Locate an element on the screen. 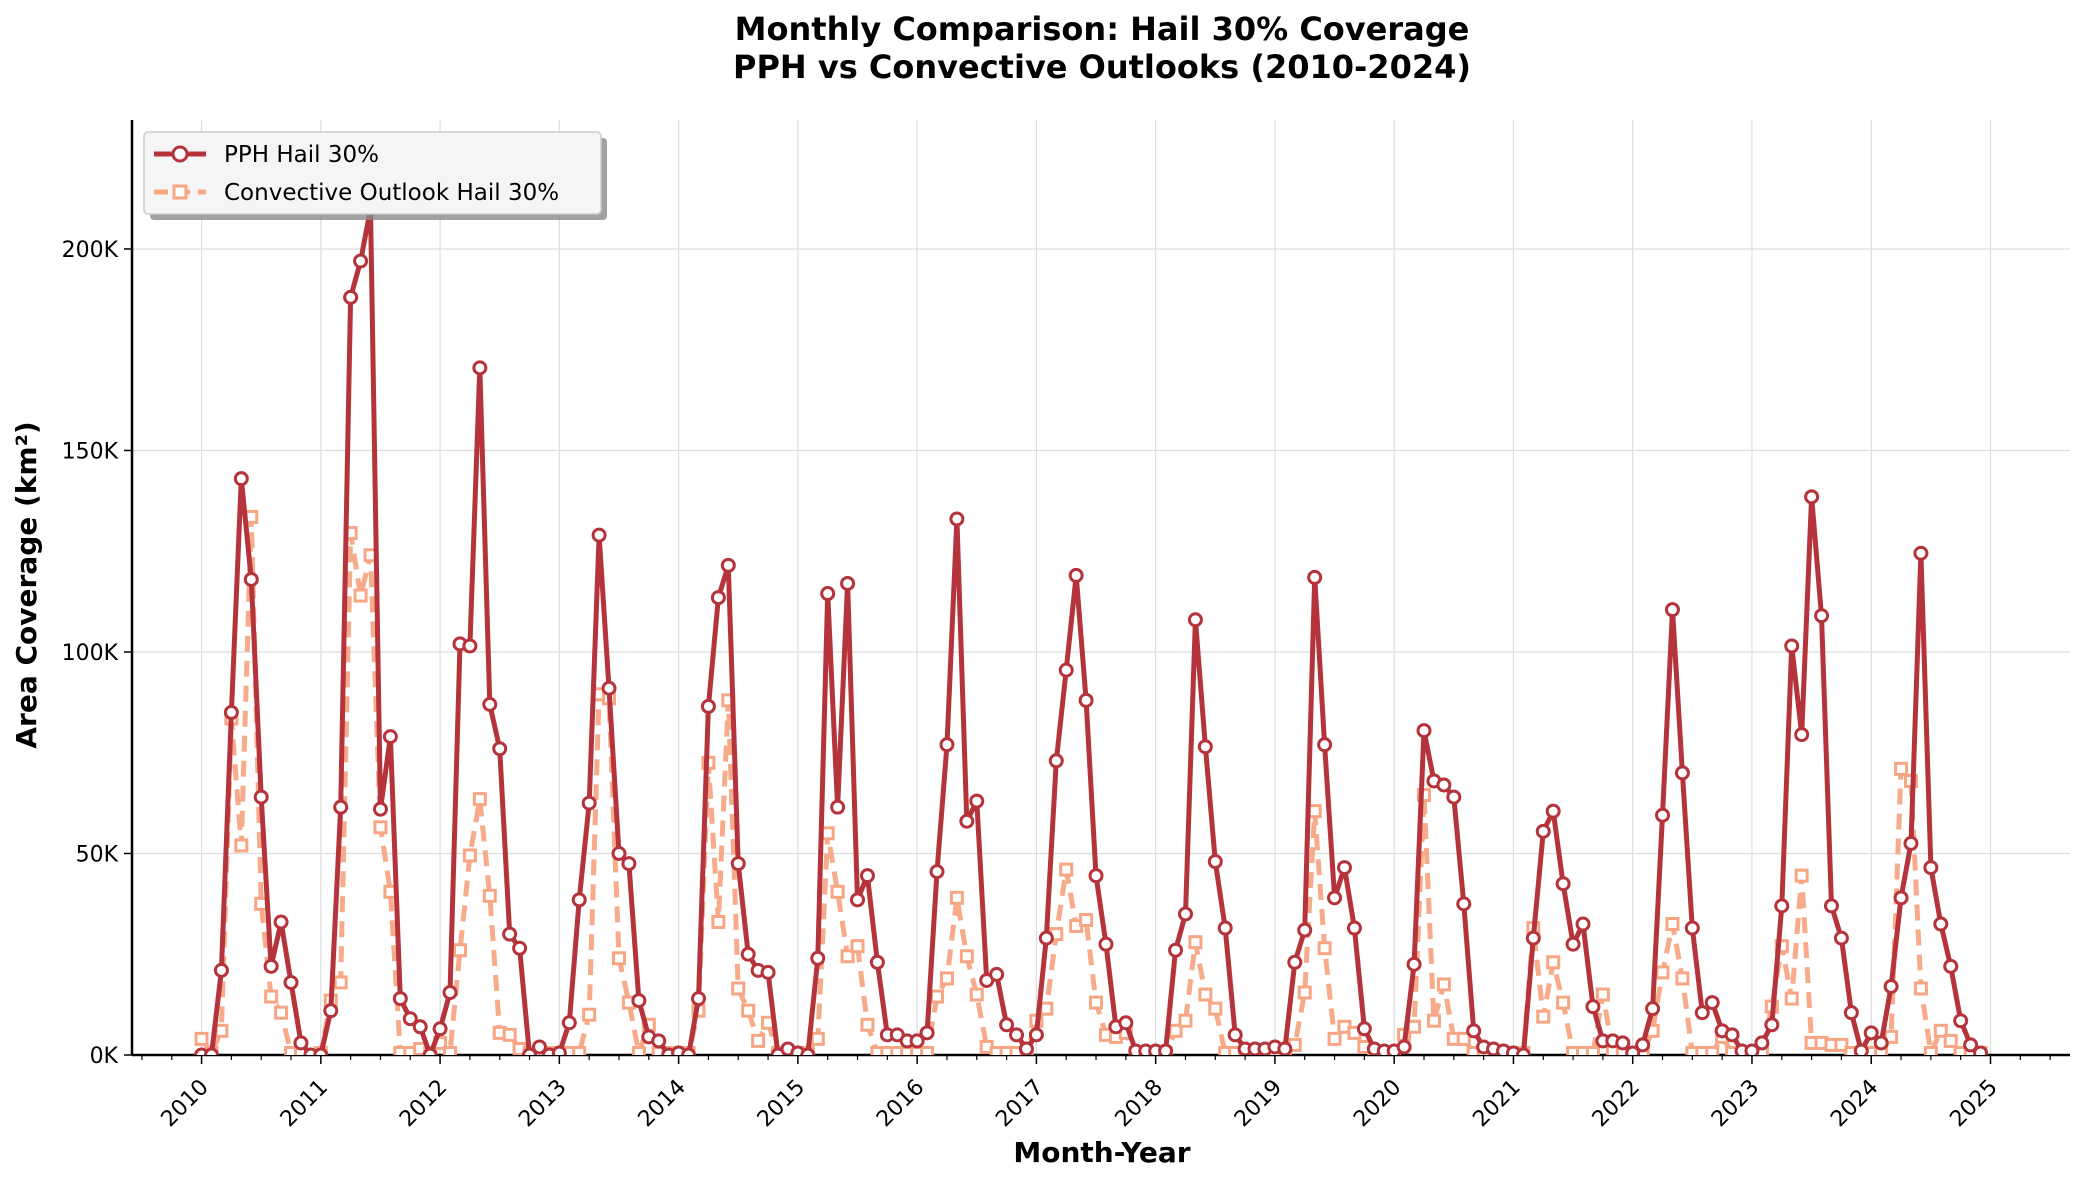  x-tick-label: 2019 is located at coordinates (1258, 1103).